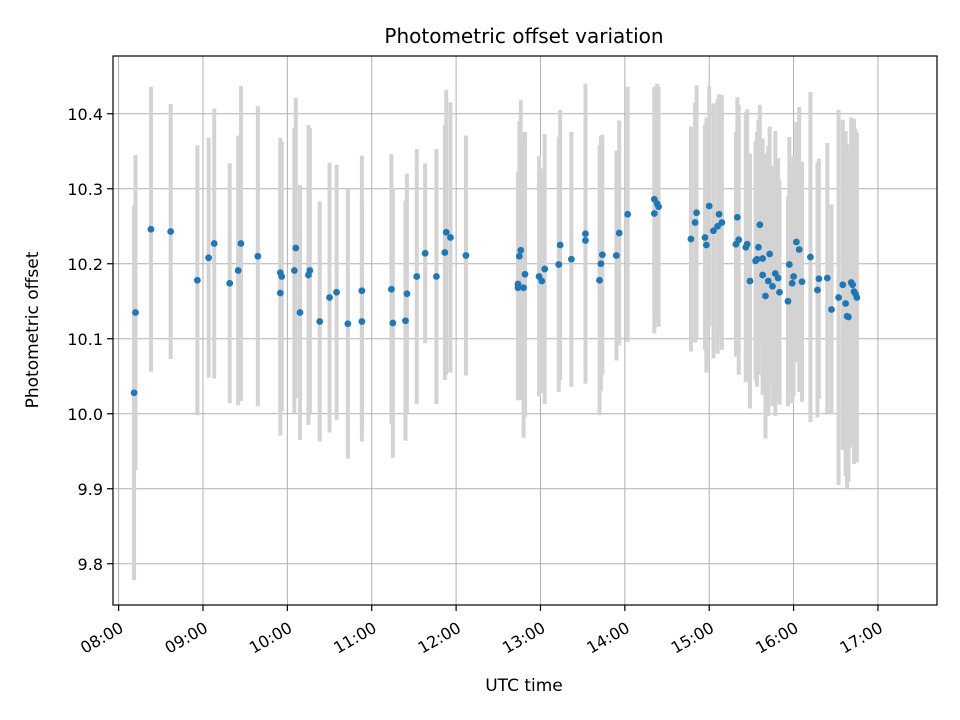 This screenshot has width=960, height=720. What do you see at coordinates (524, 686) in the screenshot?
I see `x-axis-label: UTC time` at bounding box center [524, 686].